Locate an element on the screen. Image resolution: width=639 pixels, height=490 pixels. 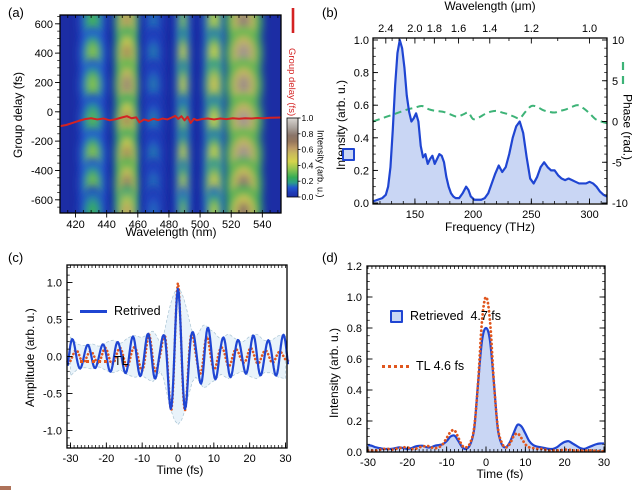
tick-label: 520 is located at coordinates (231, 225).